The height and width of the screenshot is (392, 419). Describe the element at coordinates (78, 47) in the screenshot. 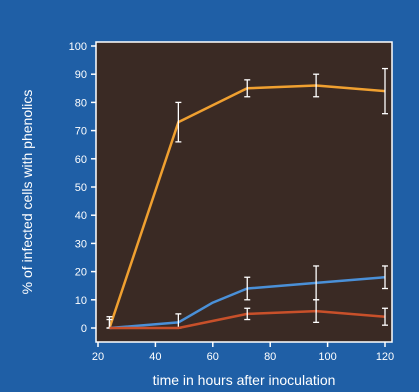

I see `y-tick-label: 100` at that location.